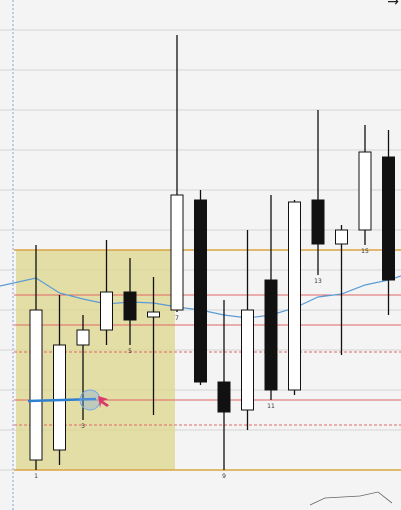 The image size is (401, 510). What do you see at coordinates (393, 5) in the screenshot?
I see `arrow-right-icon: →` at bounding box center [393, 5].